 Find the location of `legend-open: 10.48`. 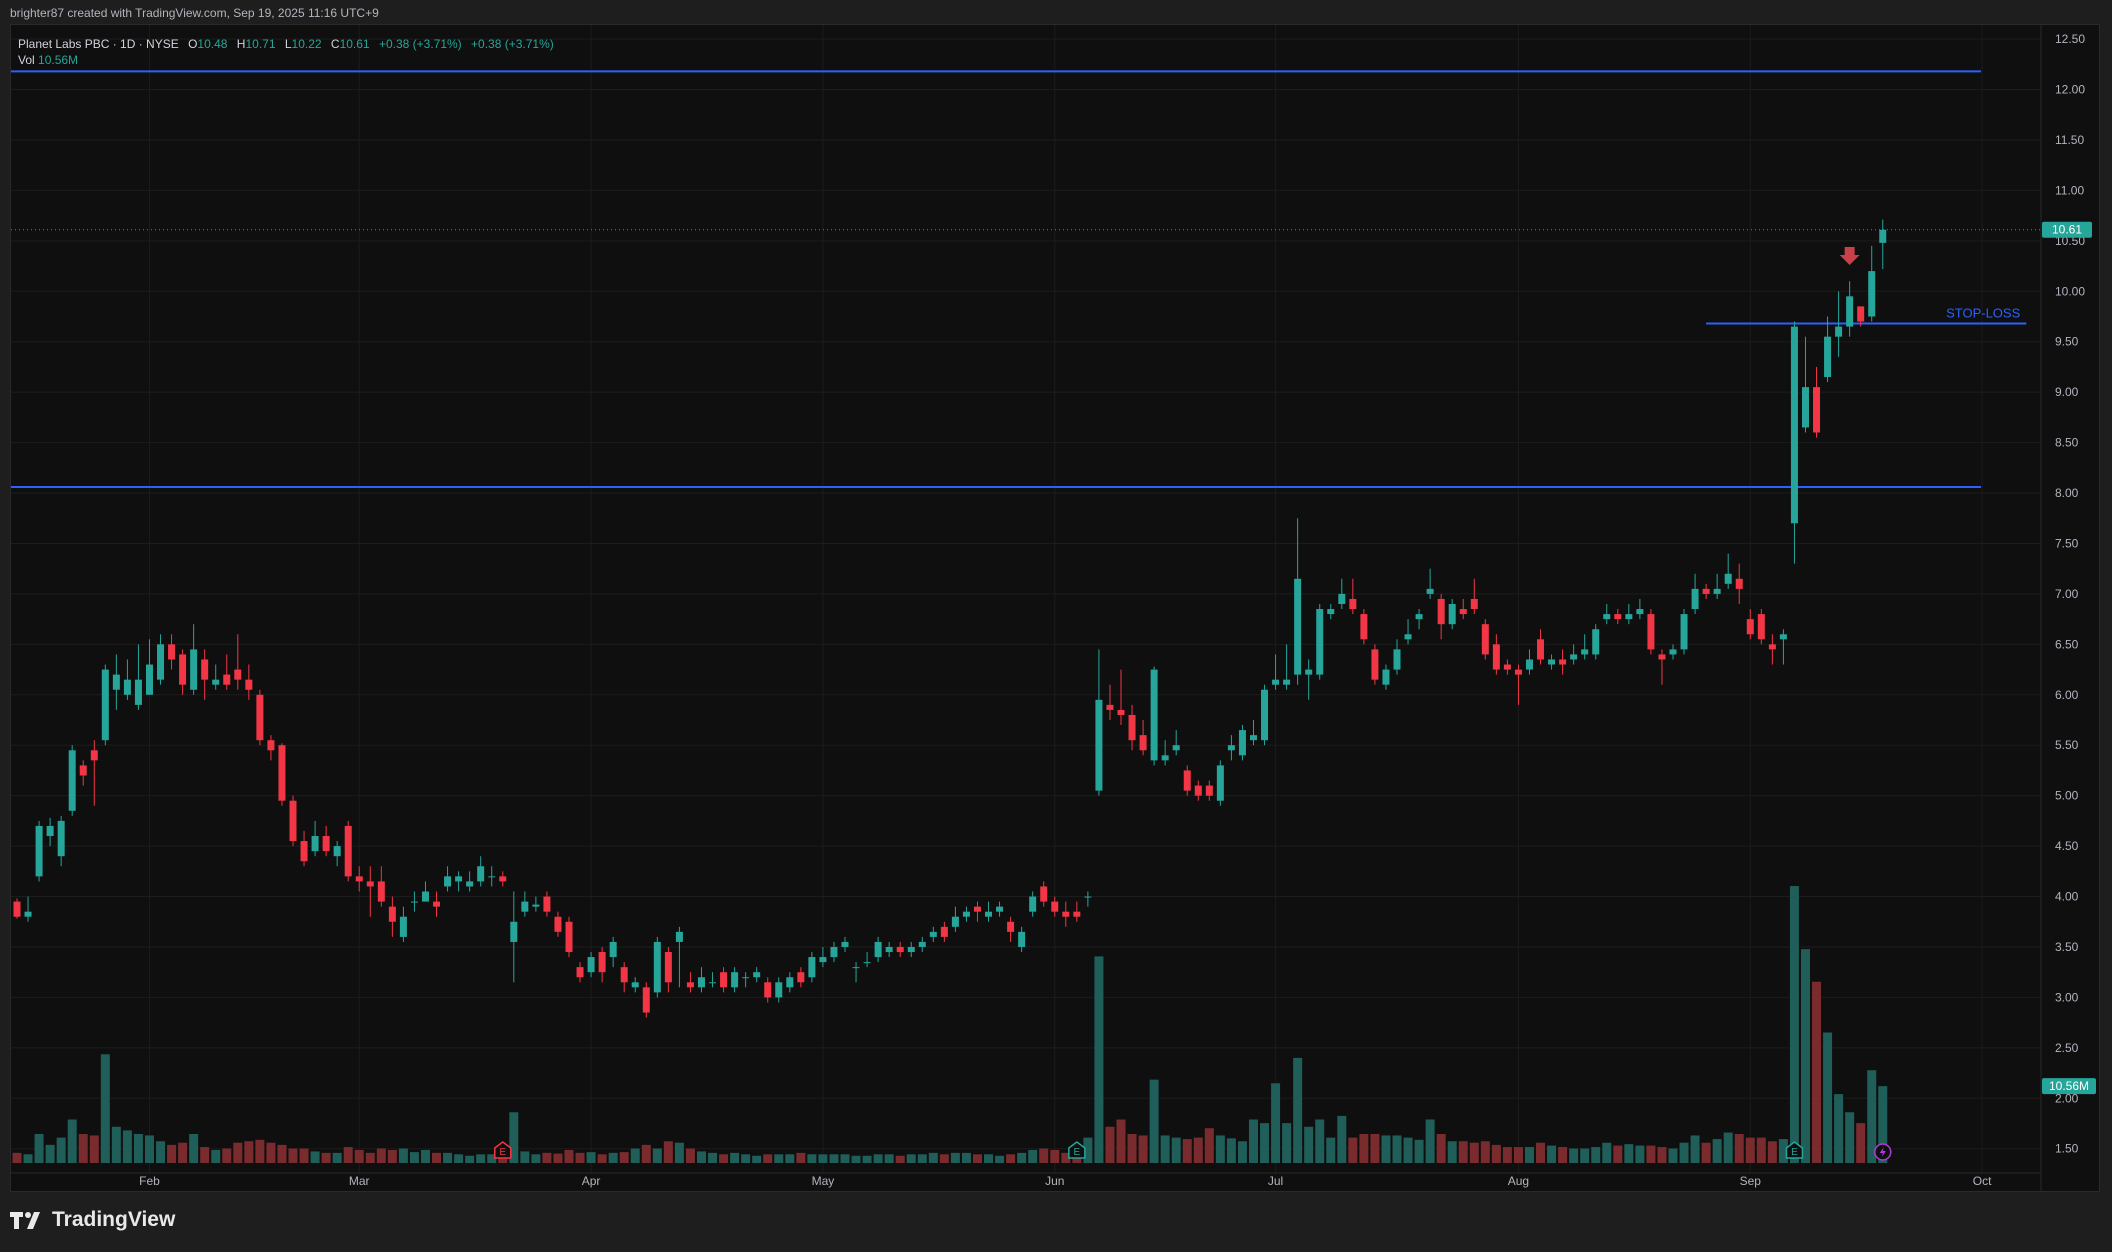

legend-open: 10.48 is located at coordinates (212, 44).